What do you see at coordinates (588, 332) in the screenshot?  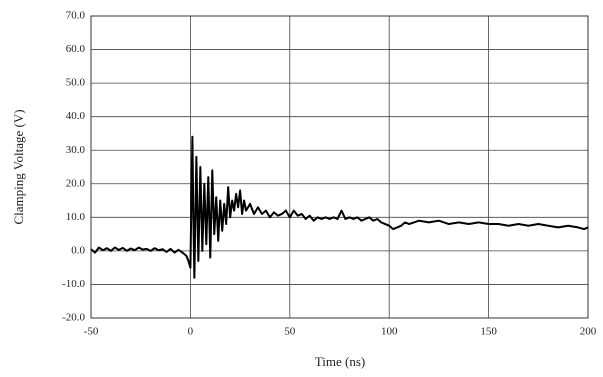 I see `x-tick-label: 200` at bounding box center [588, 332].